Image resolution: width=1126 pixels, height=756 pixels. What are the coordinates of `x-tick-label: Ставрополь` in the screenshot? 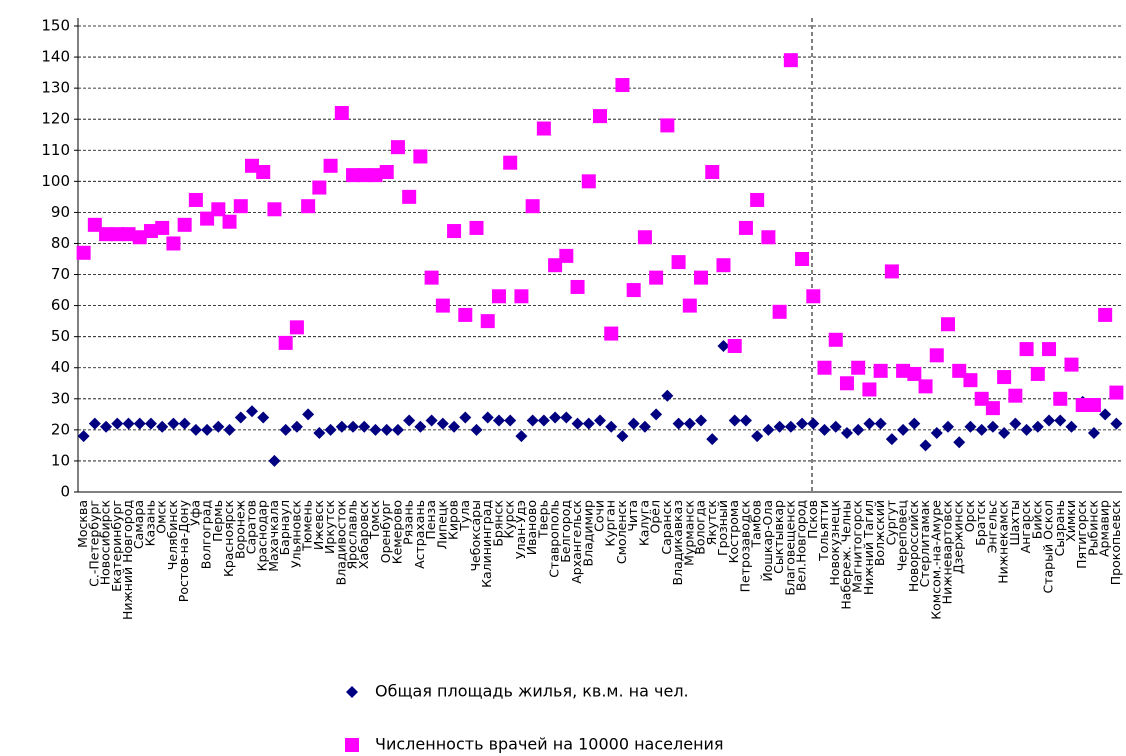 It's located at (554, 539).